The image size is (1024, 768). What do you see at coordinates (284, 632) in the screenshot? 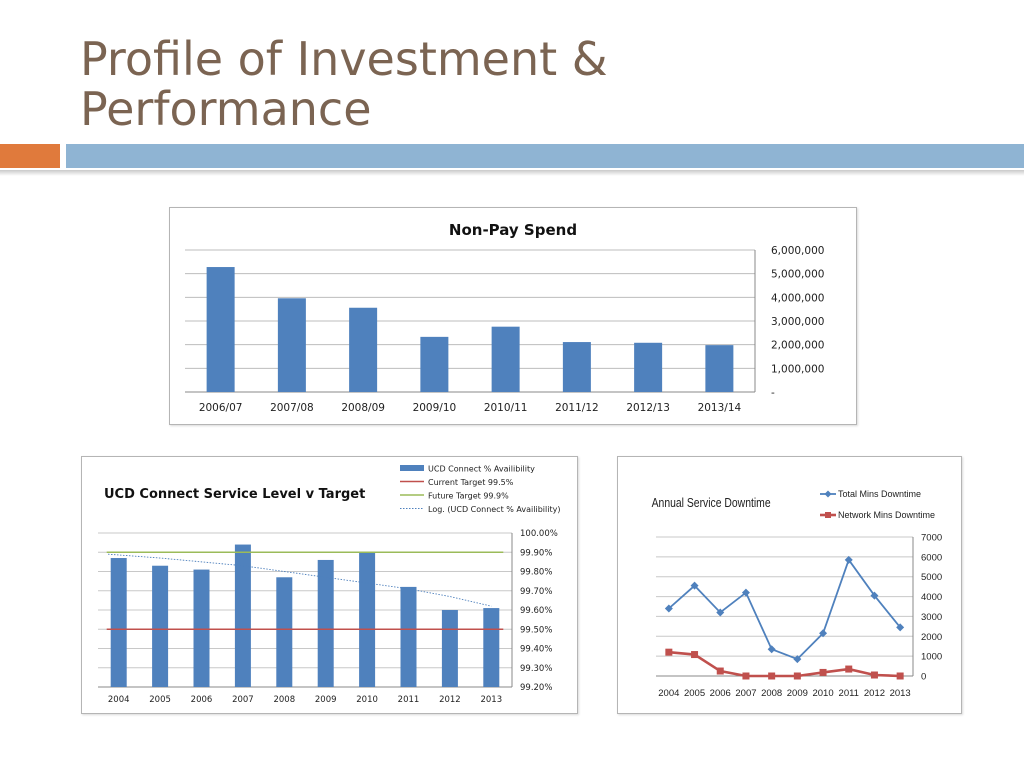
I see `bar-2008` at bounding box center [284, 632].